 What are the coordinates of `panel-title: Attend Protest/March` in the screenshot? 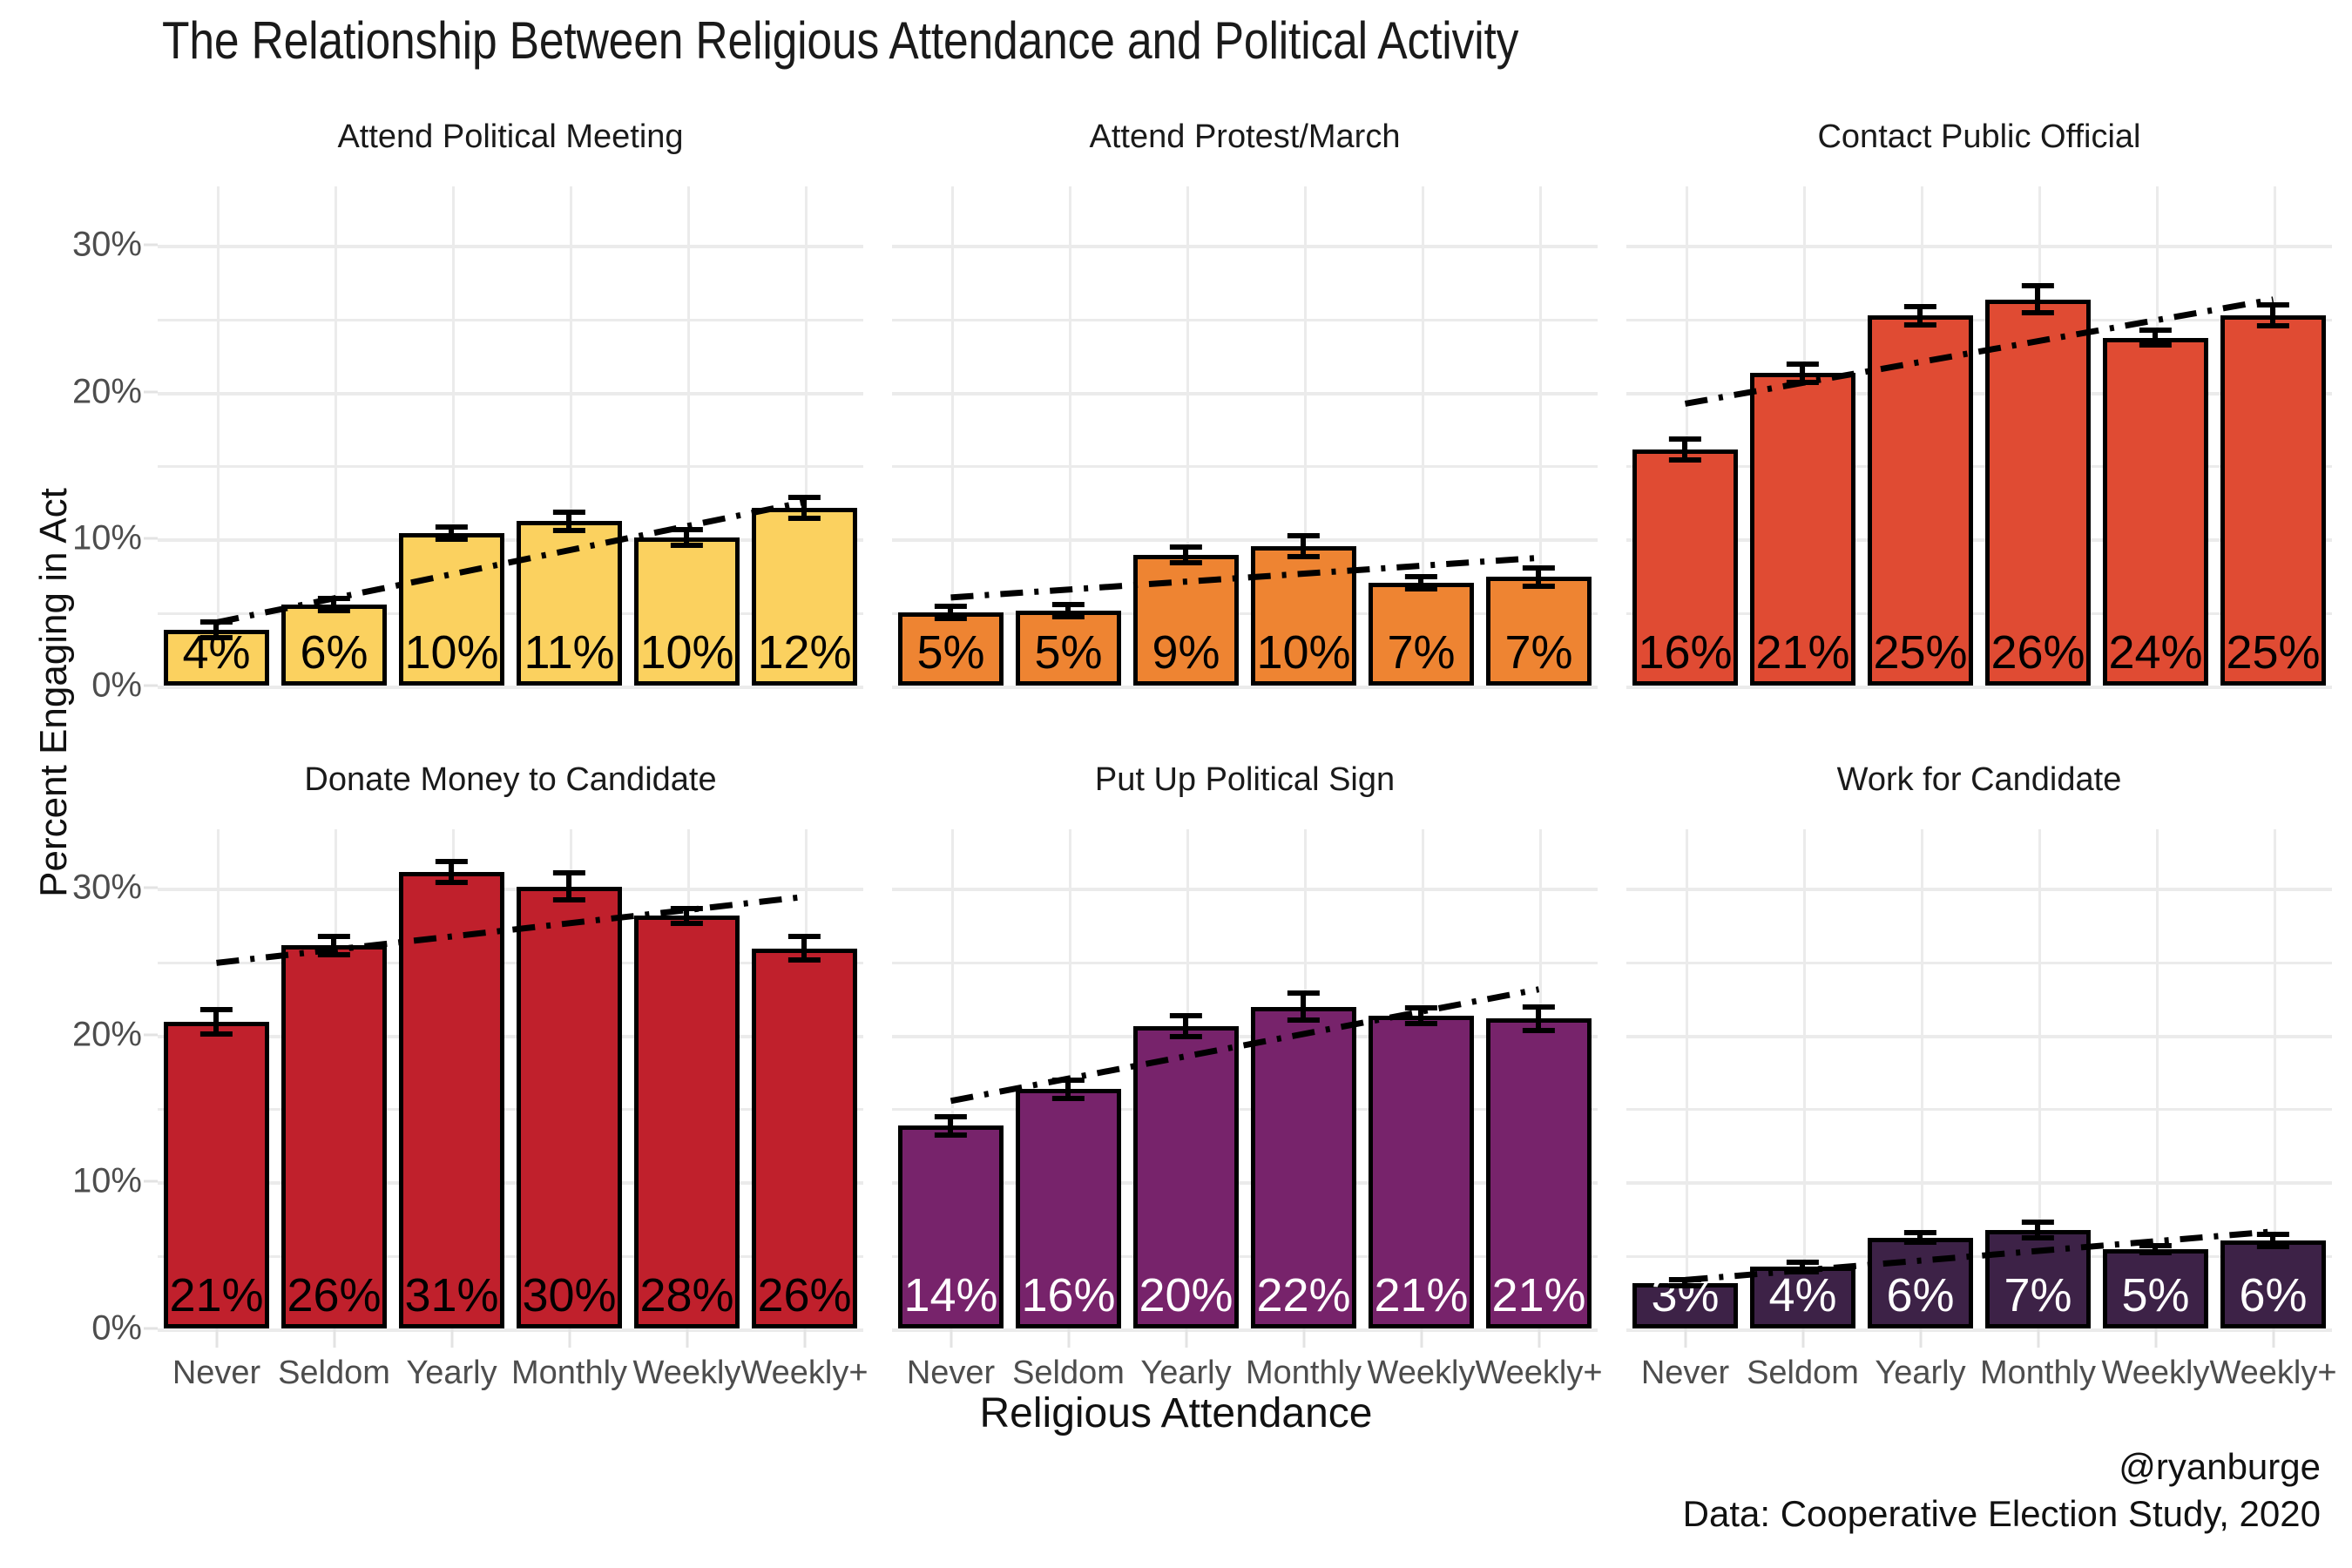 It's located at (1245, 136).